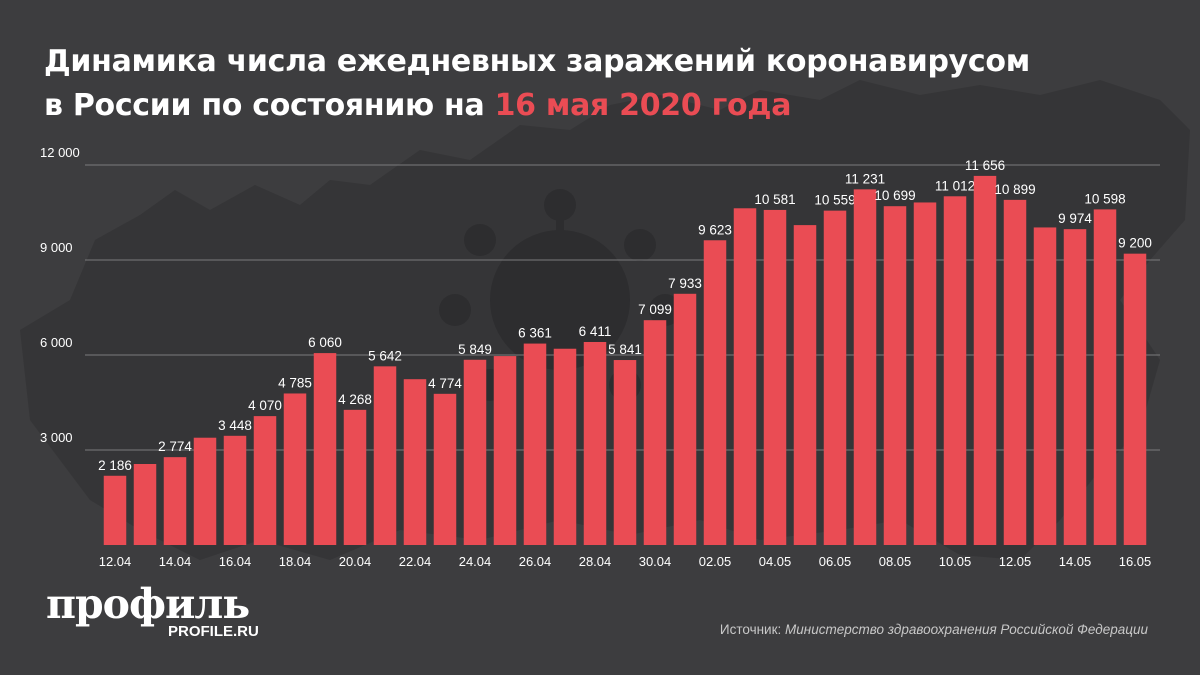 The height and width of the screenshot is (675, 1200). I want to click on x-tick-label: 14.05, so click(1075, 561).